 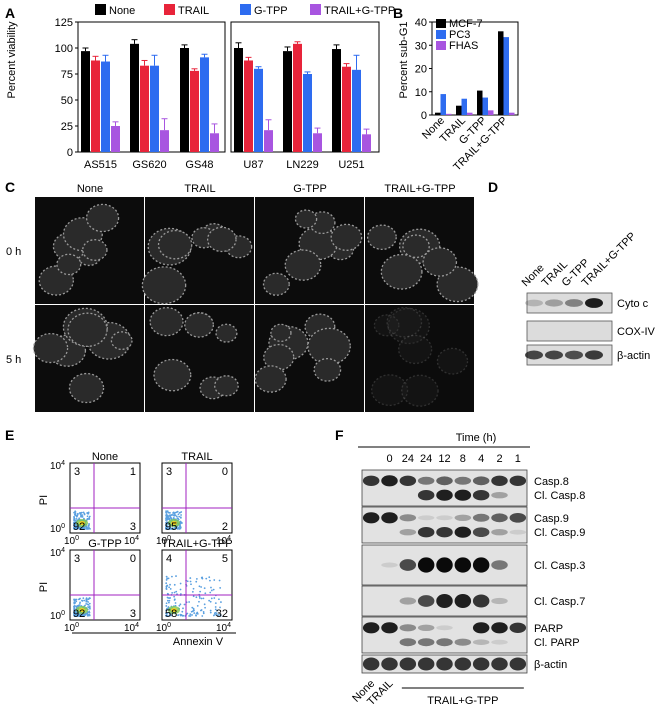 I want to click on quadrant-upper-left: 4, so click(x=169, y=559).